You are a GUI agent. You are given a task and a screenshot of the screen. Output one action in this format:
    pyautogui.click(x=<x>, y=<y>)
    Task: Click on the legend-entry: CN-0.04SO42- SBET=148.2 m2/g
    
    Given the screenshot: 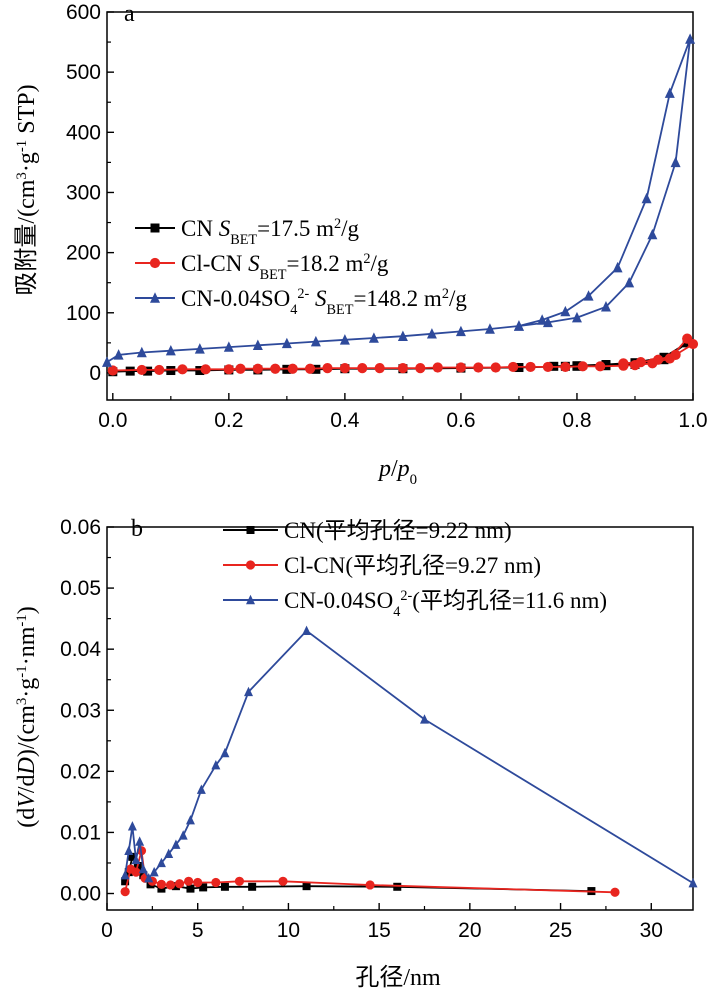 What is the action you would take?
    pyautogui.click(x=301, y=302)
    